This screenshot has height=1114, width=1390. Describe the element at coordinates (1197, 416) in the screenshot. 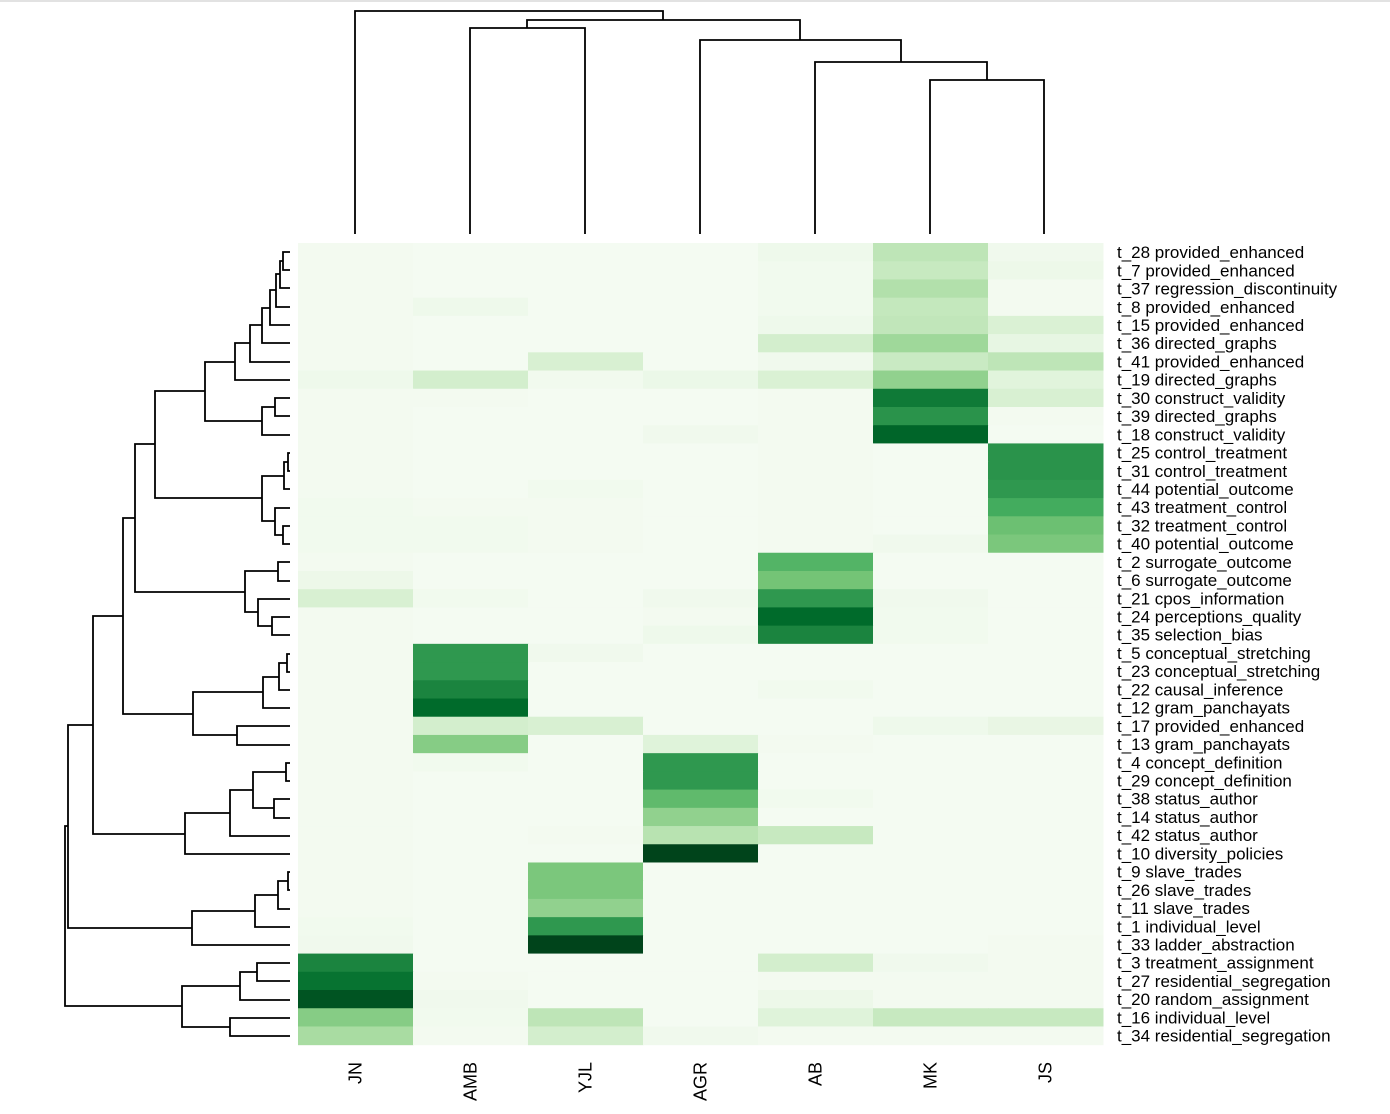

I see `row-label: t_39 directed_graphs` at that location.